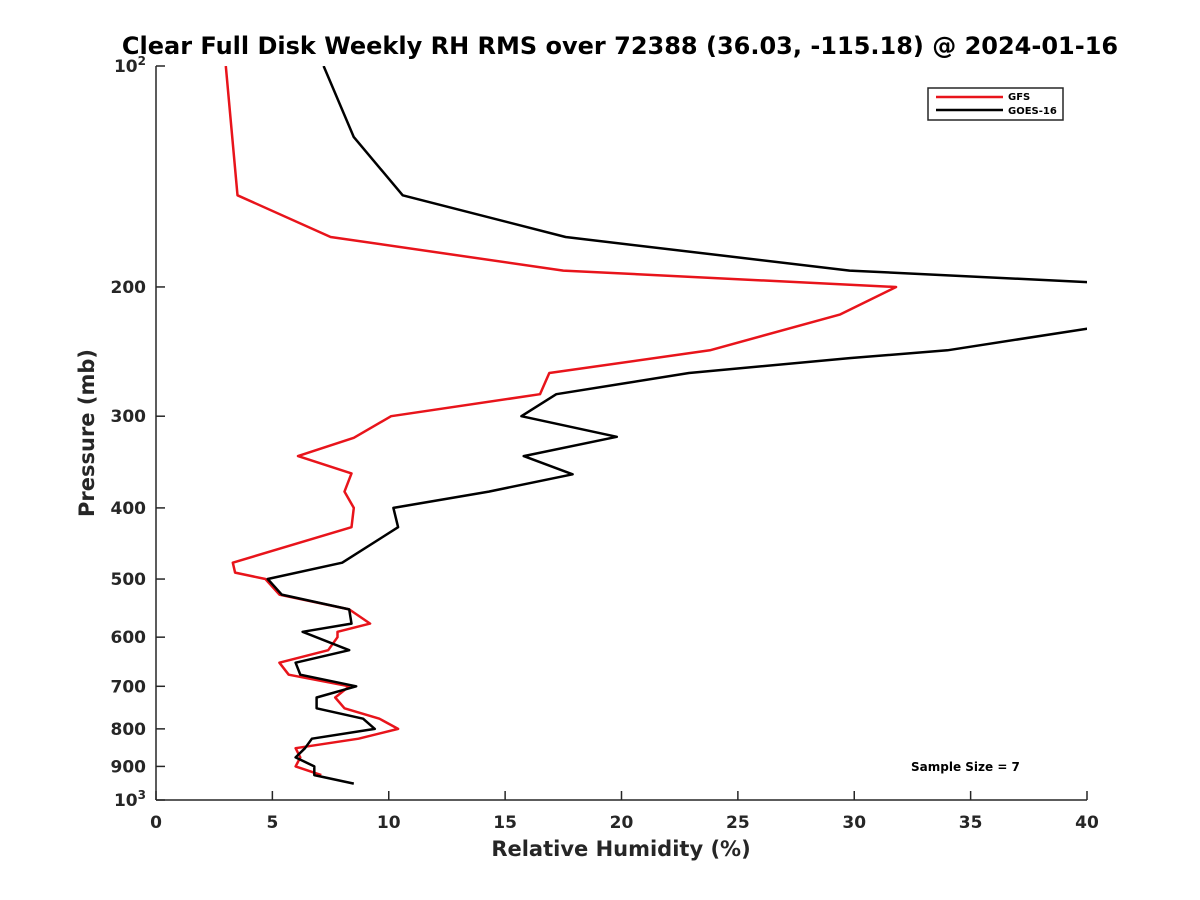  What do you see at coordinates (624, 812) in the screenshot?
I see `x-ticks: 0 5 10 15 20 25 30 35 40` at bounding box center [624, 812].